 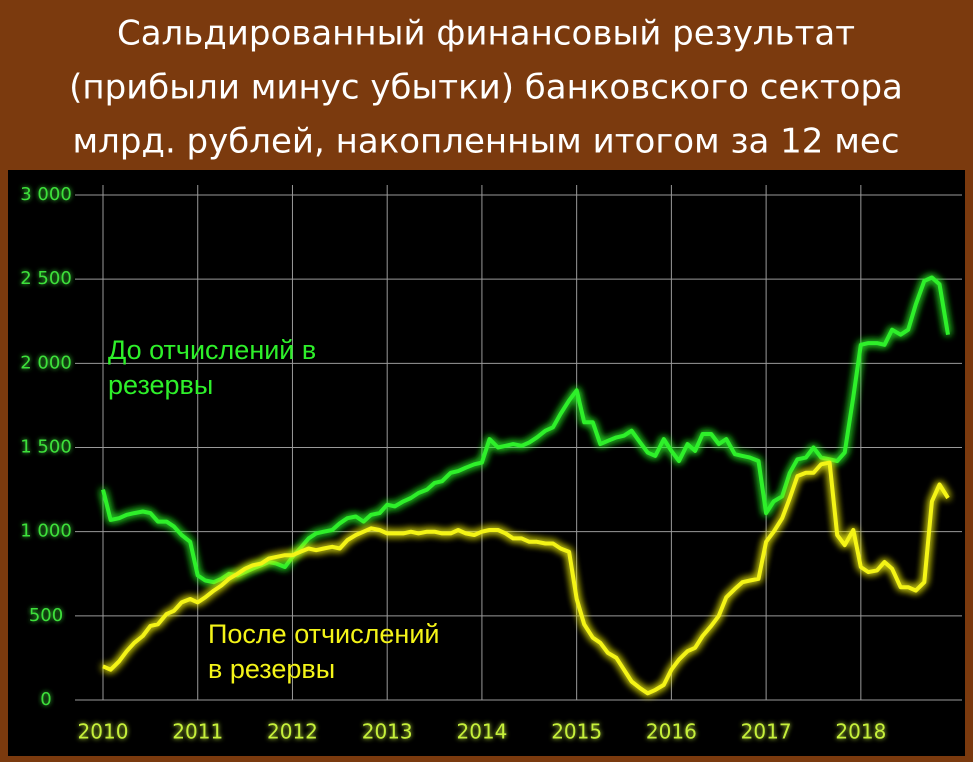 I want to click on x-tick-label: 2011, so click(x=197, y=732).